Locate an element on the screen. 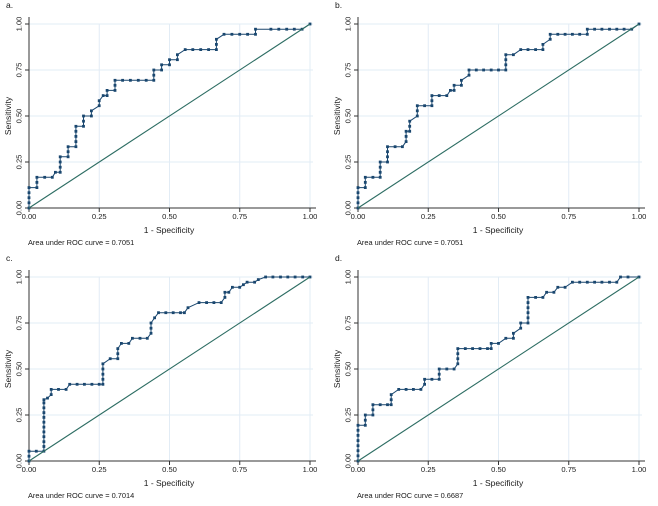 Image resolution: width=658 pixels, height=506 pixels. y-tick-label: 0.25 is located at coordinates (348, 415).